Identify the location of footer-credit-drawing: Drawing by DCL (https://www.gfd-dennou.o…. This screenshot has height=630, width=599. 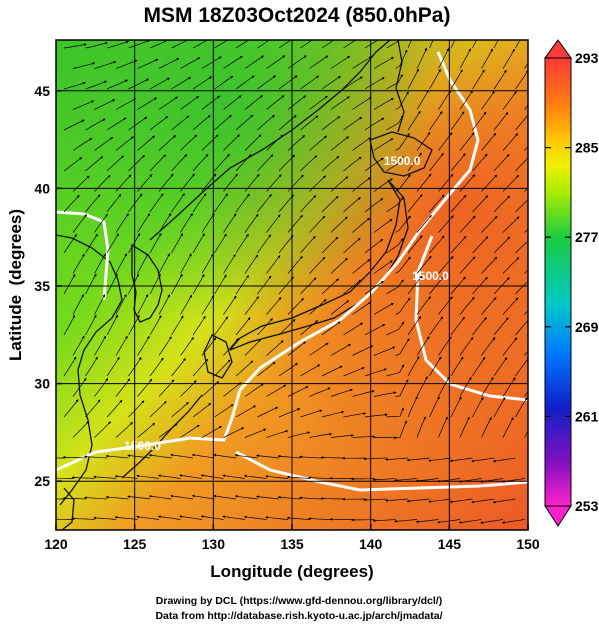
(299, 601).